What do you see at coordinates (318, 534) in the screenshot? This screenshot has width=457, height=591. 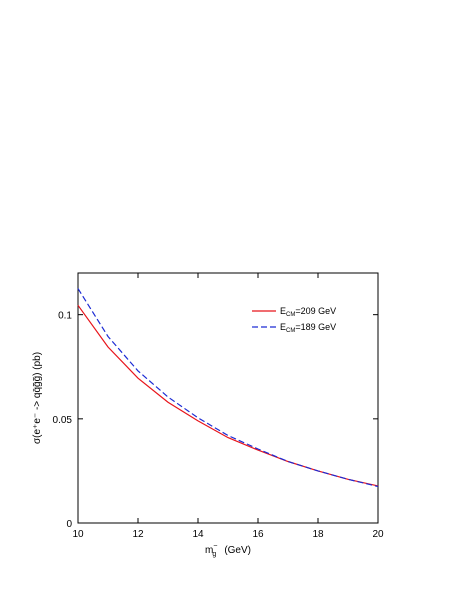 I see `x-tick-label: 18` at bounding box center [318, 534].